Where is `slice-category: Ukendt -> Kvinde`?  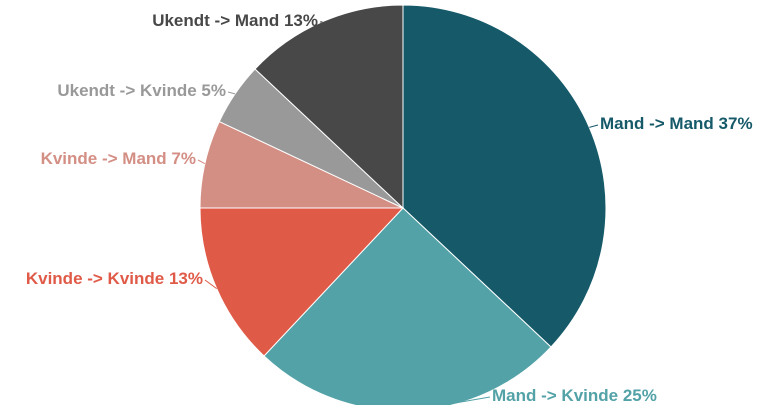 slice-category: Ukendt -> Kvinde is located at coordinates (126, 90).